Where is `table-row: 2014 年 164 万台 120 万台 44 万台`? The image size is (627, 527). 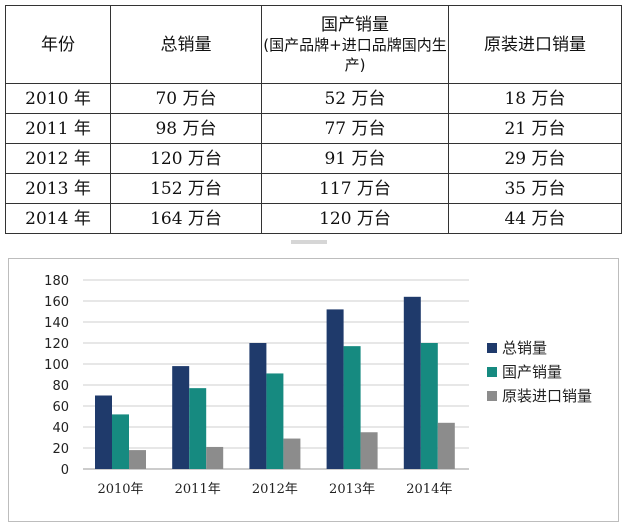
table-row: 2014 年 164 万台 120 万台 44 万台 is located at coordinates (313, 218).